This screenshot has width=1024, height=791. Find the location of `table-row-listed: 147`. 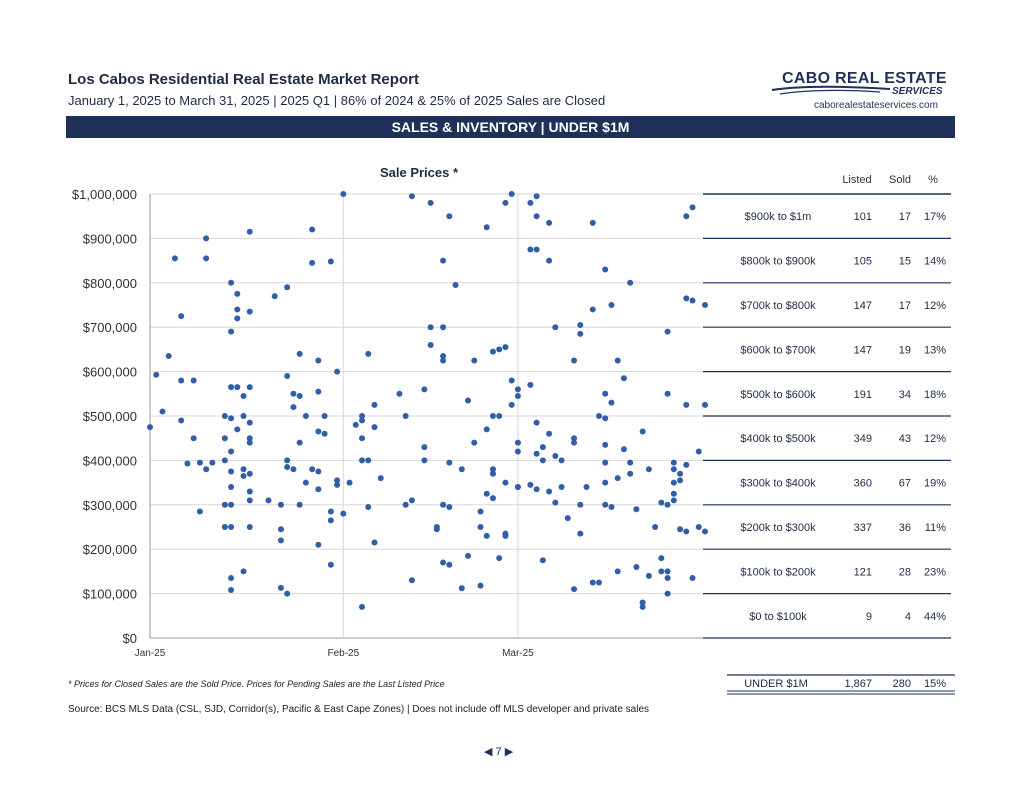

table-row-listed: 147 is located at coordinates (863, 350).